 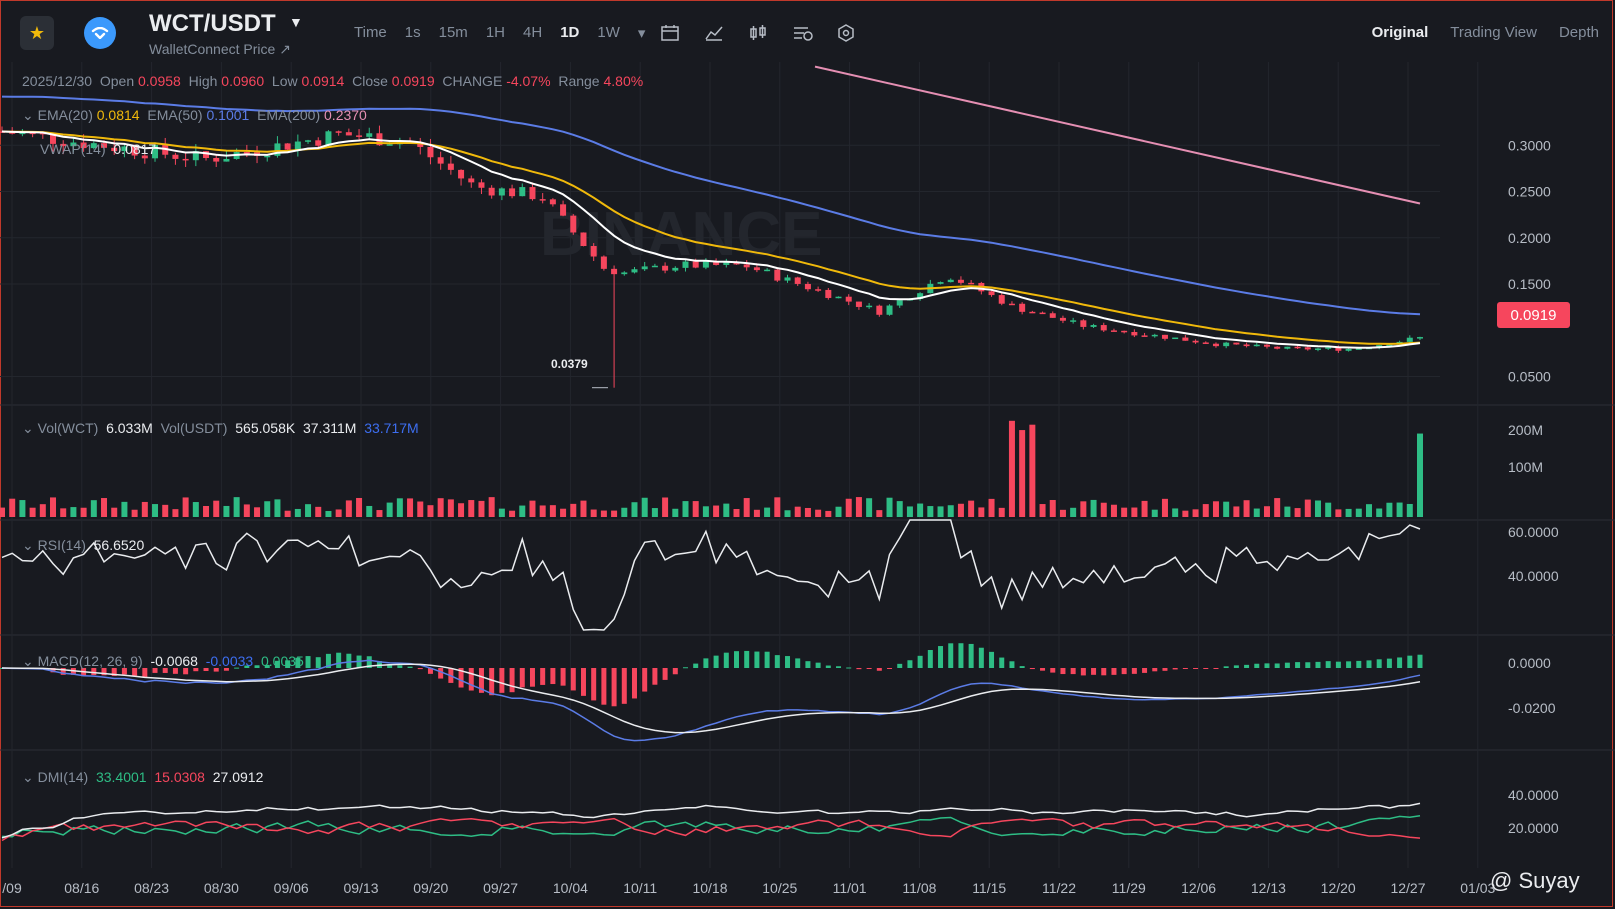 I want to click on pair-title: WCT/USDT, so click(x=212, y=23).